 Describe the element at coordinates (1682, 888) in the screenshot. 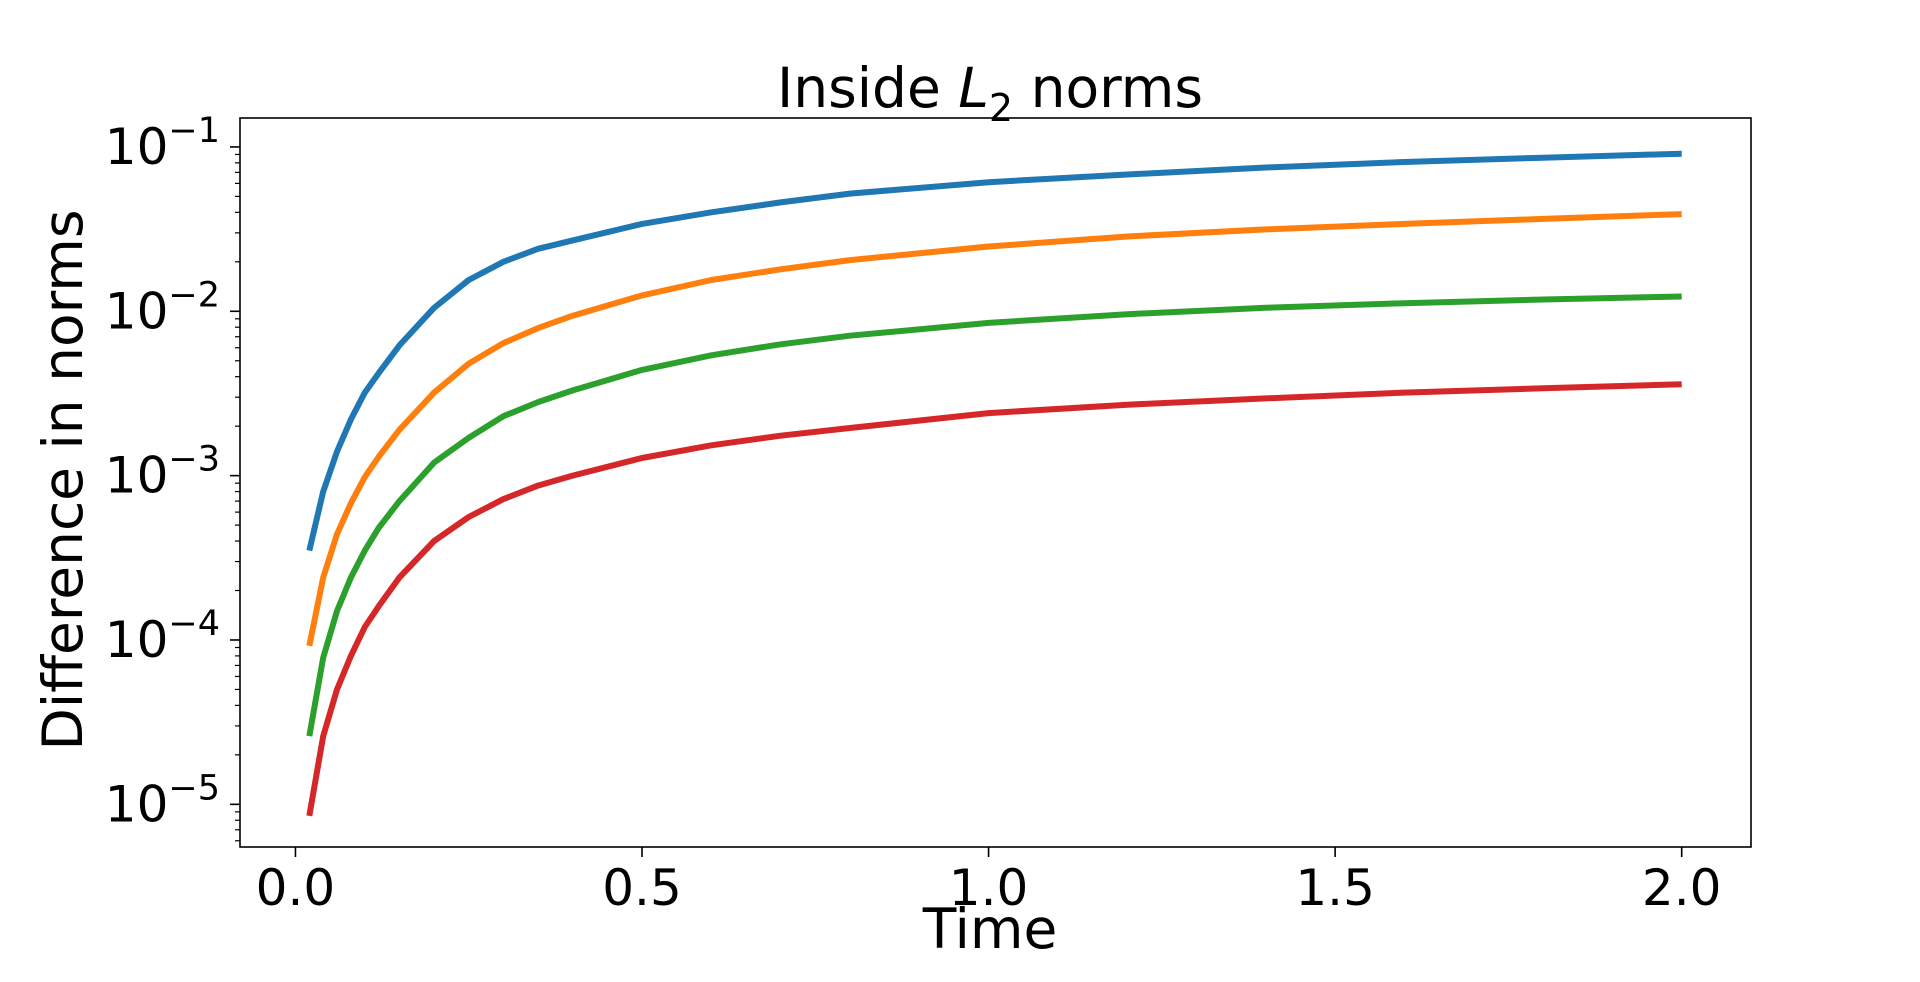

I see `x-tick-label: 2.0` at that location.